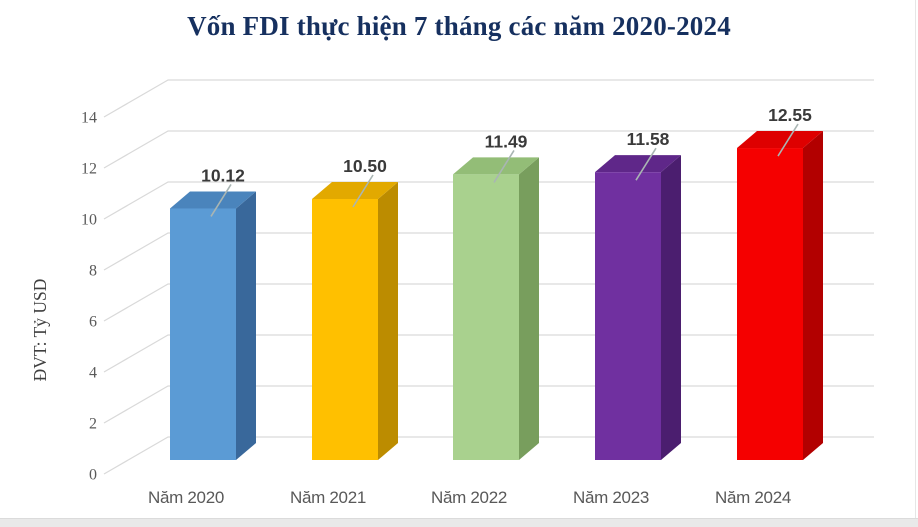 The width and height of the screenshot is (918, 527). I want to click on y-tick-label: 6, so click(93, 322).